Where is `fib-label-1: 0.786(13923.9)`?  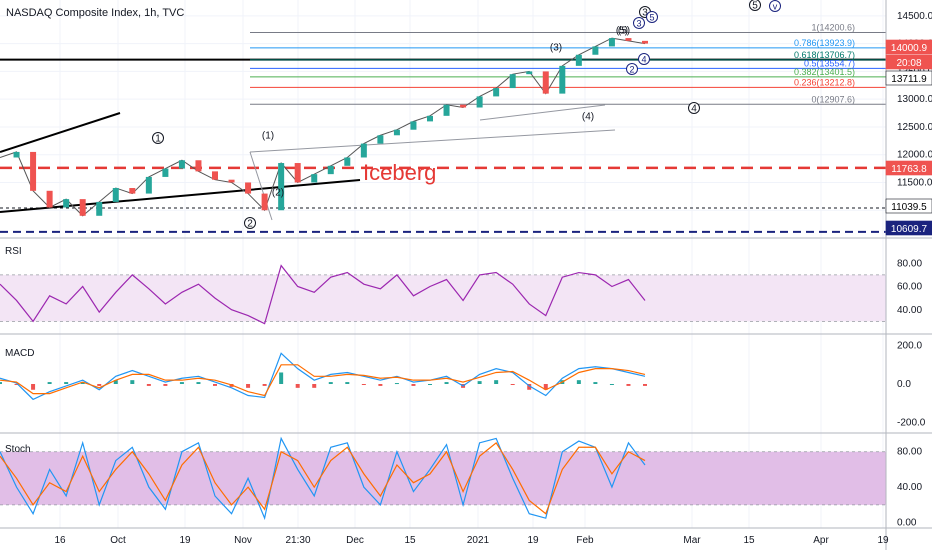 fib-label-1: 0.786(13923.9) is located at coordinates (824, 43).